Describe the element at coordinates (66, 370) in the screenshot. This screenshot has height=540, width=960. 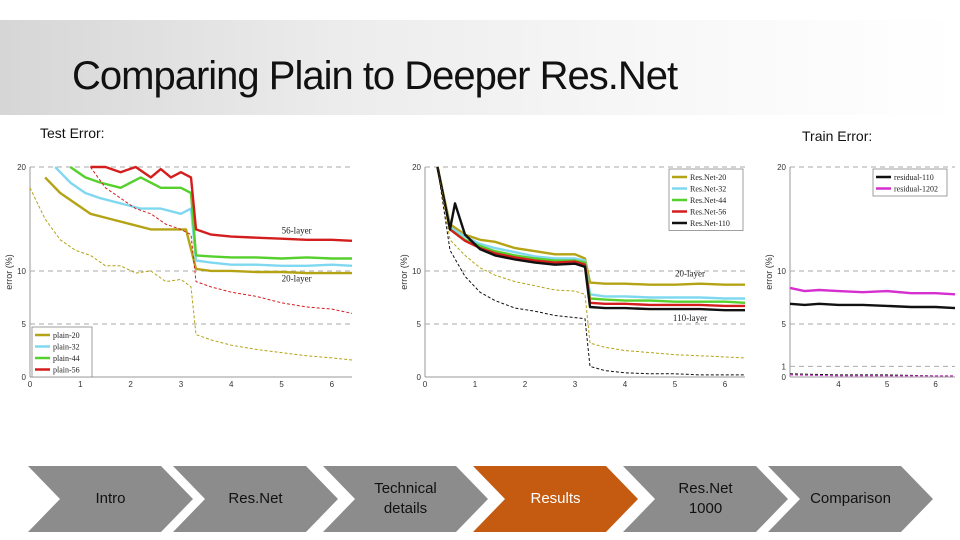
I see `legend-entry: plain-56` at that location.